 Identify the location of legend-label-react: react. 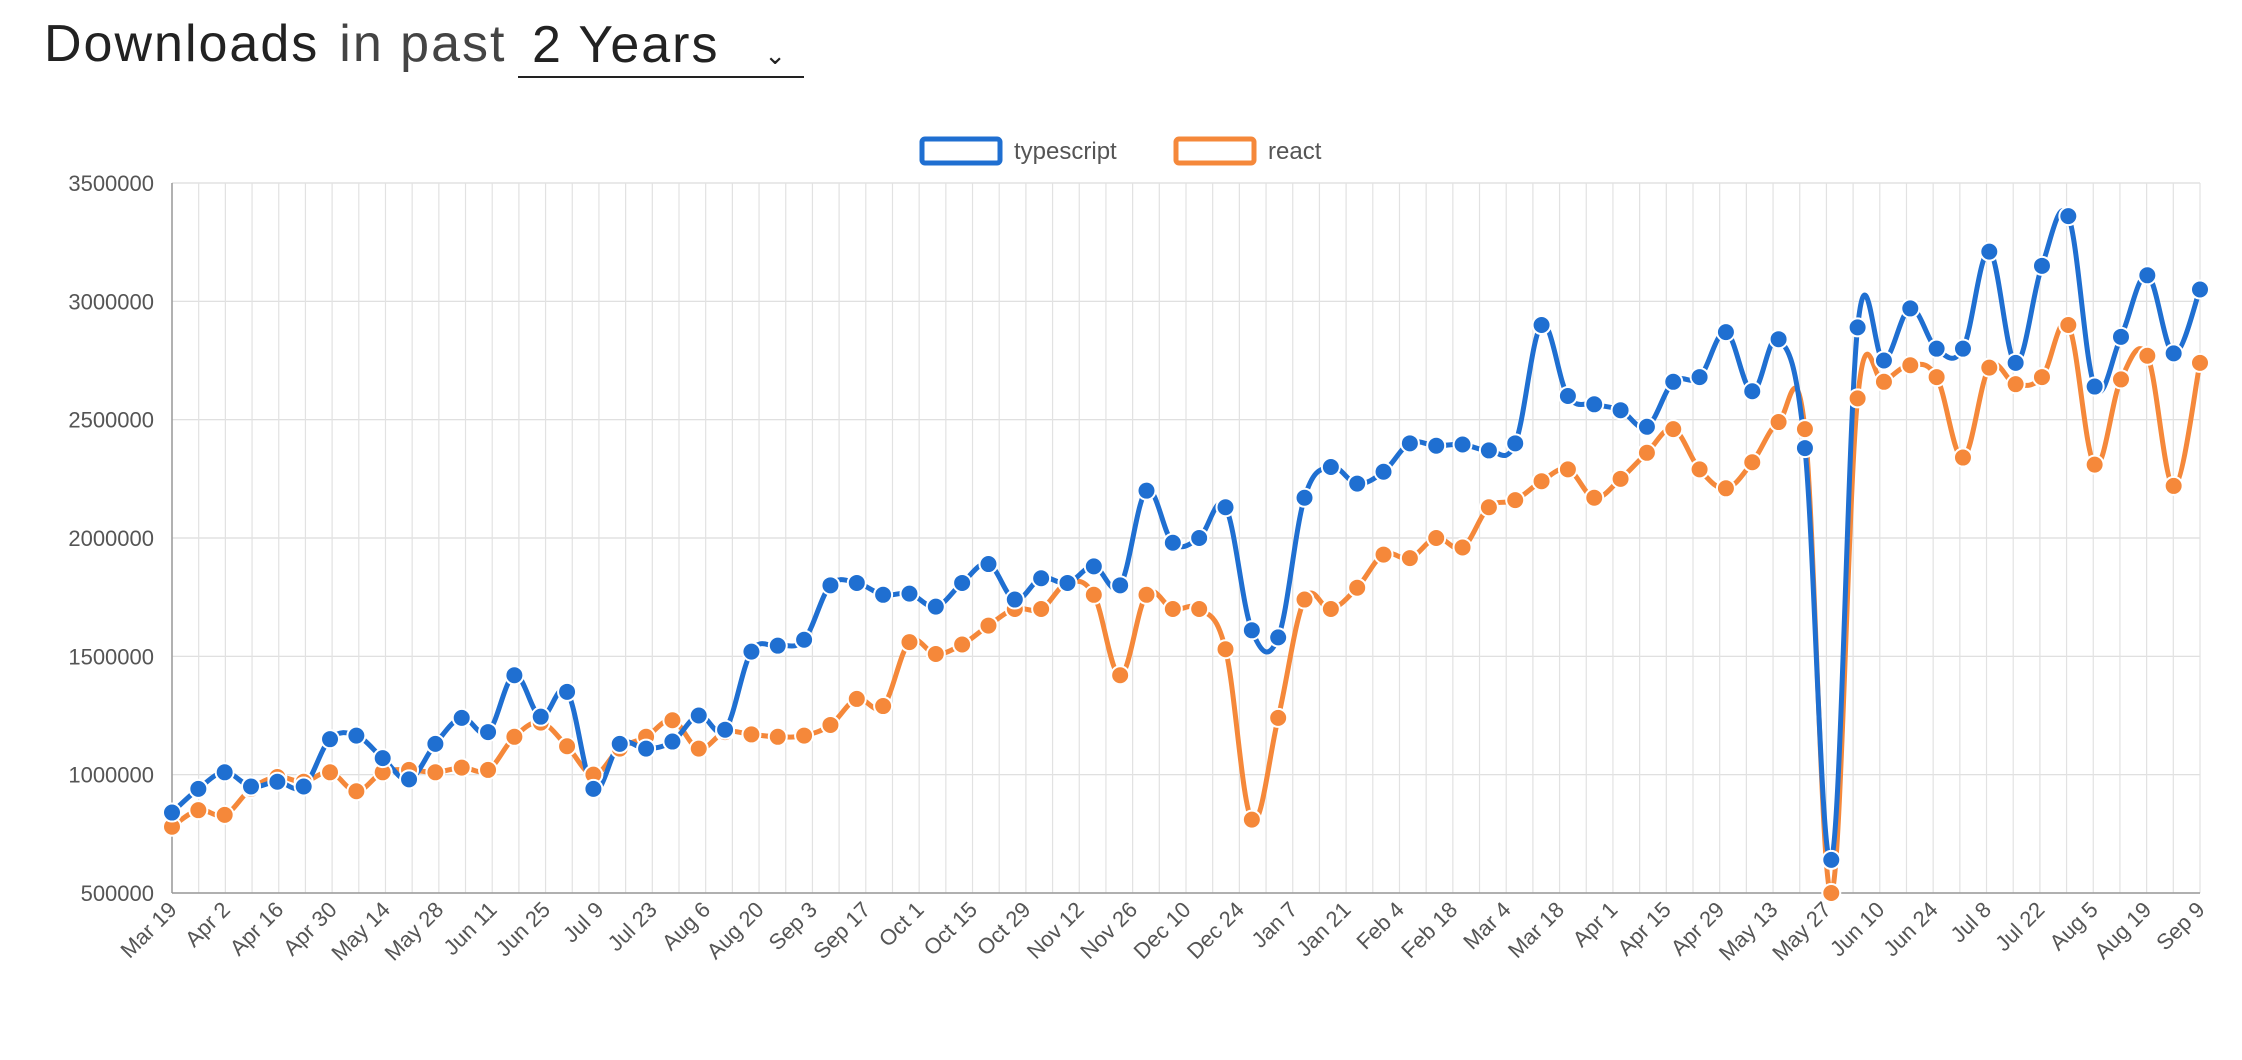
(1295, 151).